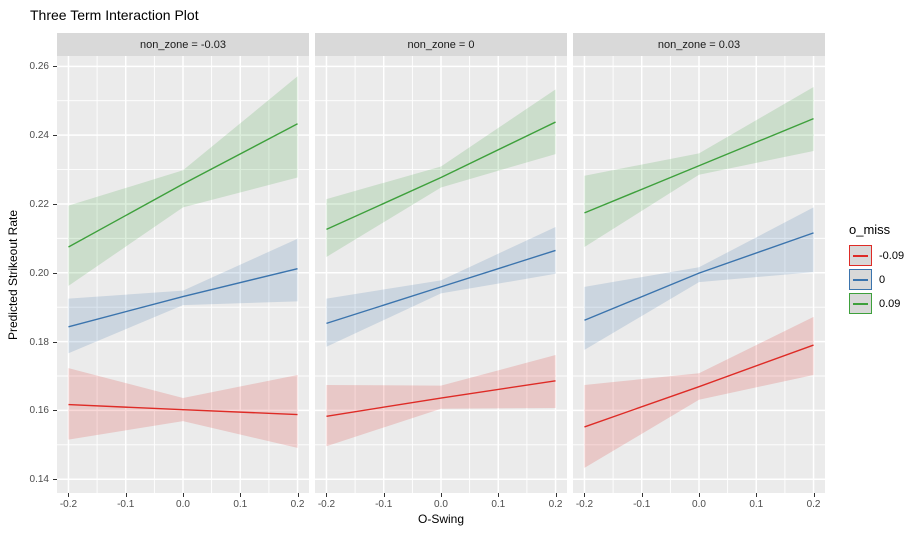  Describe the element at coordinates (876, 303) in the screenshot. I see `legend-entry: 0.09` at that location.